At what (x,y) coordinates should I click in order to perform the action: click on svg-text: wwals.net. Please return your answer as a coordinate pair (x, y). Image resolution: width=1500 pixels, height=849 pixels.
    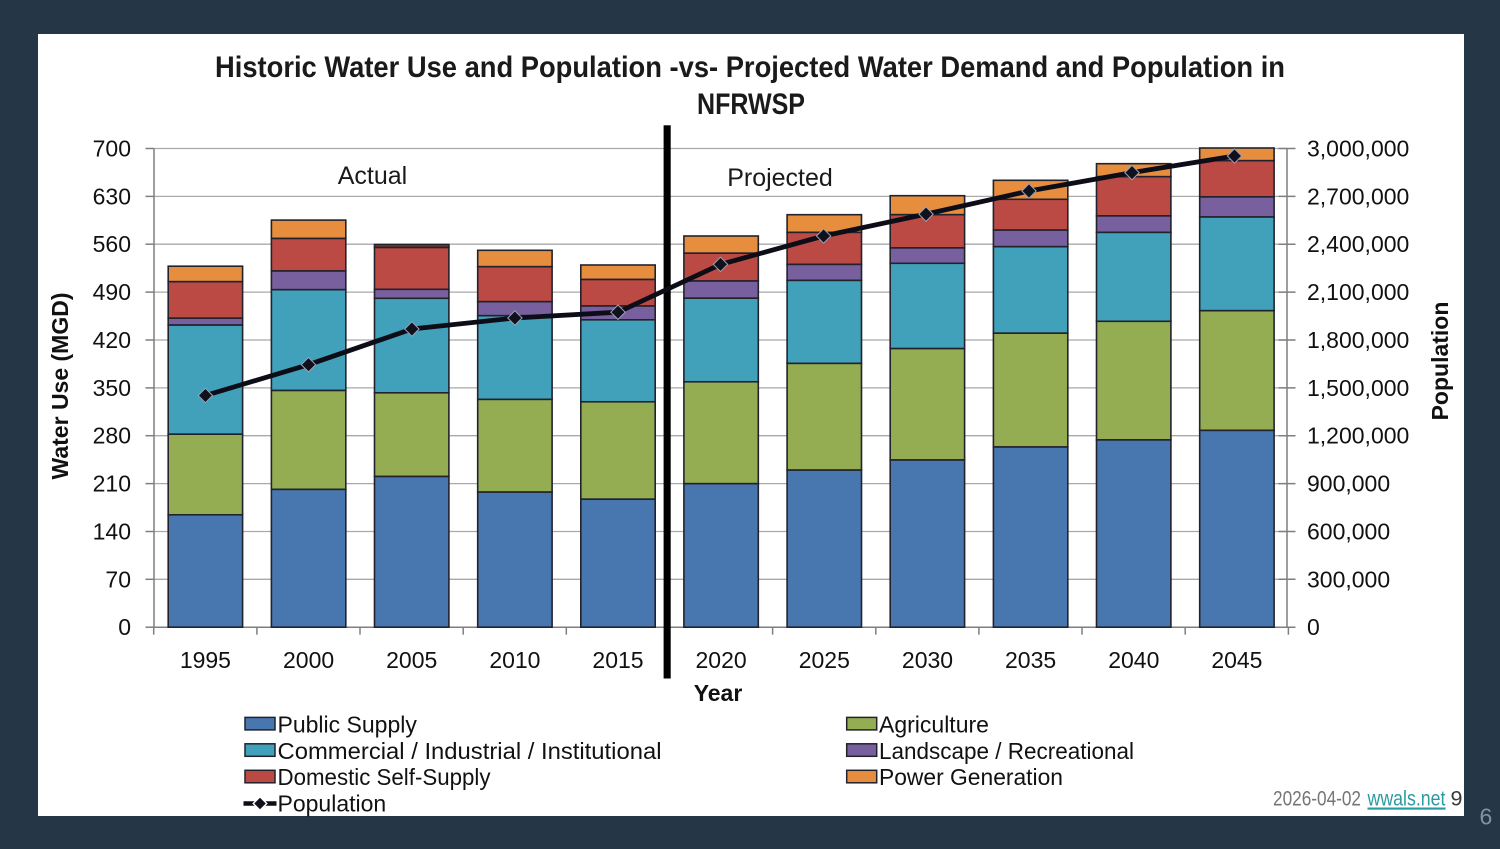
    Looking at the image, I should click on (1406, 799).